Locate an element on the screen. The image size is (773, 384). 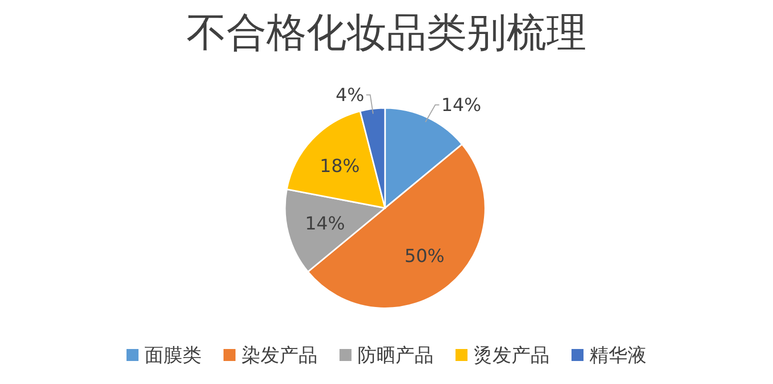
data-label: 50% is located at coordinates (424, 257).